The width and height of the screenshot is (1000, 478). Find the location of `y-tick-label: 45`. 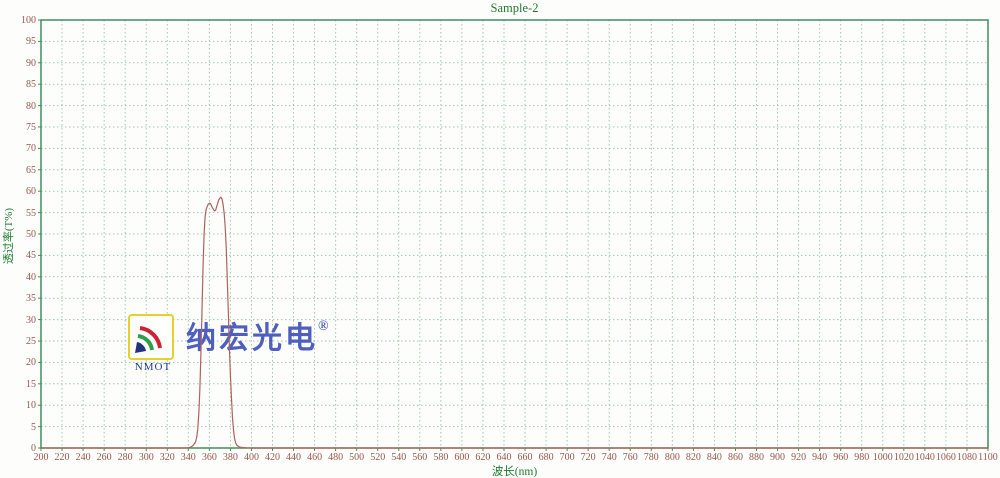

y-tick-label: 45 is located at coordinates (31, 256).